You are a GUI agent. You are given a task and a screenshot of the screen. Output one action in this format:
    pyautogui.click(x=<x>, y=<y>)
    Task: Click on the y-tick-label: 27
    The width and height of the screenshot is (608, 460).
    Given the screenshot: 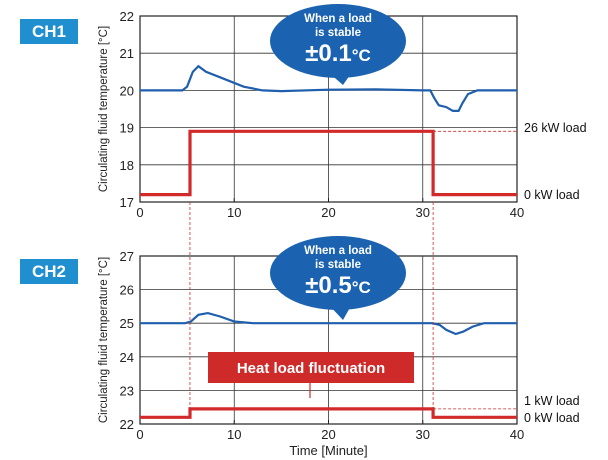 What is the action you would take?
    pyautogui.click(x=127, y=256)
    